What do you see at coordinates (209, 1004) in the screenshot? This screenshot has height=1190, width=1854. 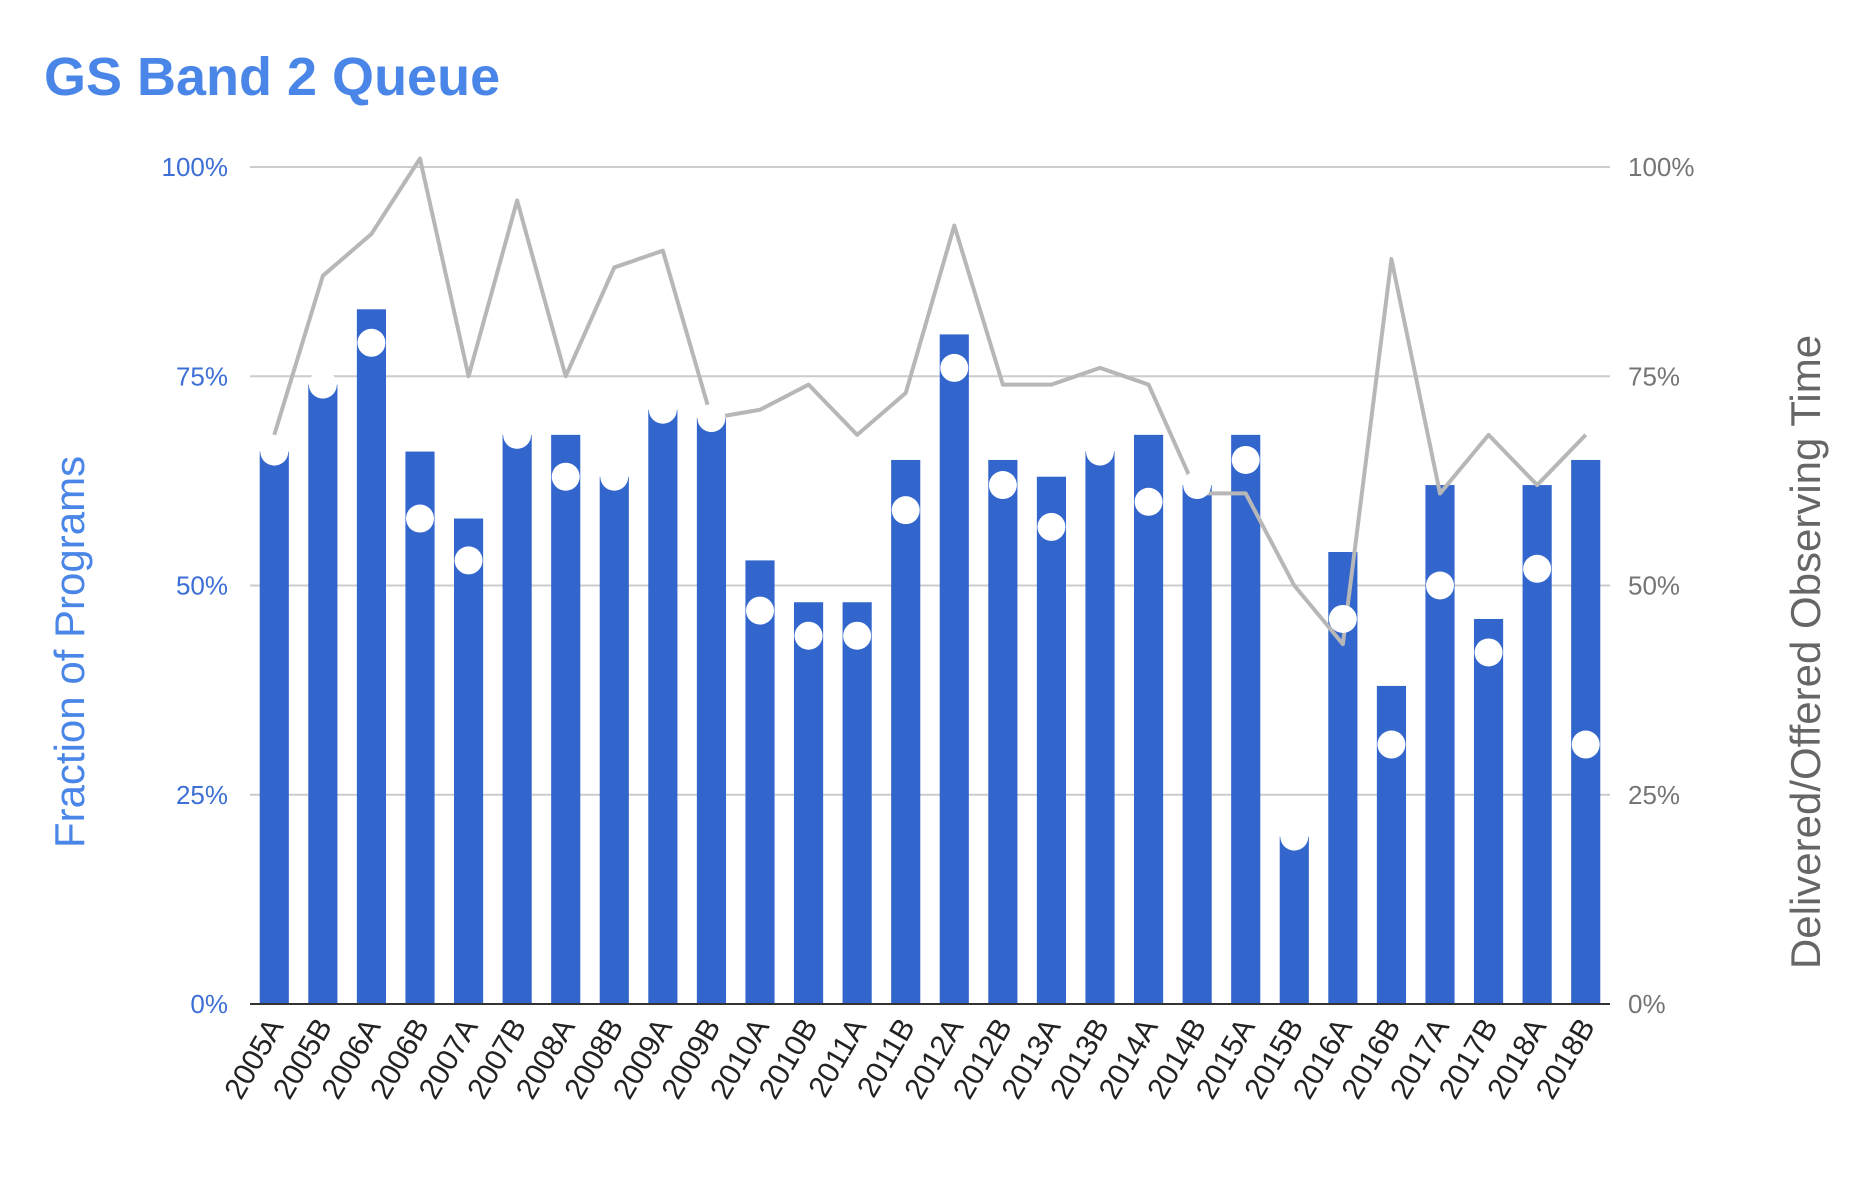 I see `y-tick-label-left: 0%` at bounding box center [209, 1004].